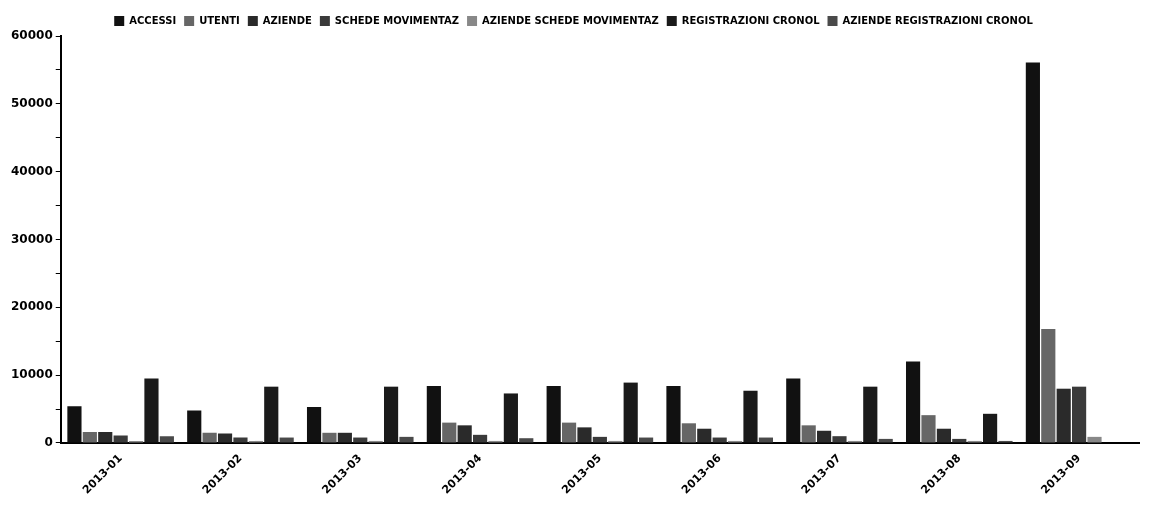 The image size is (1151, 508). Describe the element at coordinates (32, 306) in the screenshot. I see `y-tick-label: 20000` at that location.